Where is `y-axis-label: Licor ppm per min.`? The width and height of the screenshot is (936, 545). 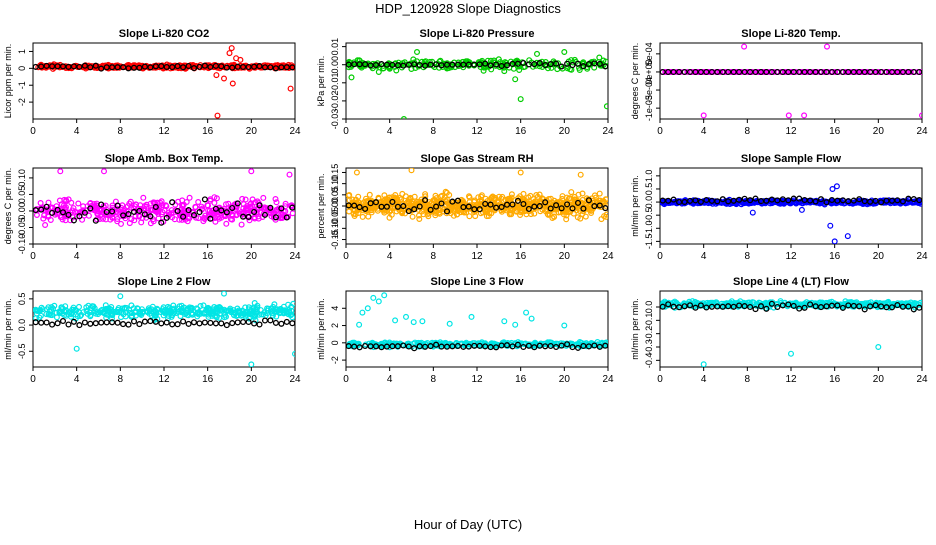
y-axis-label: Licor ppm per min. is located at coordinates (8, 81).